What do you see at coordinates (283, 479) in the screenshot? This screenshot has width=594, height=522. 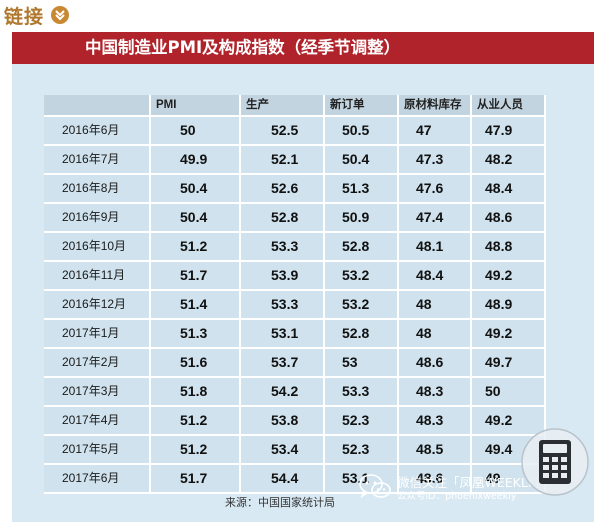 I see `cell-production: 54.4` at bounding box center [283, 479].